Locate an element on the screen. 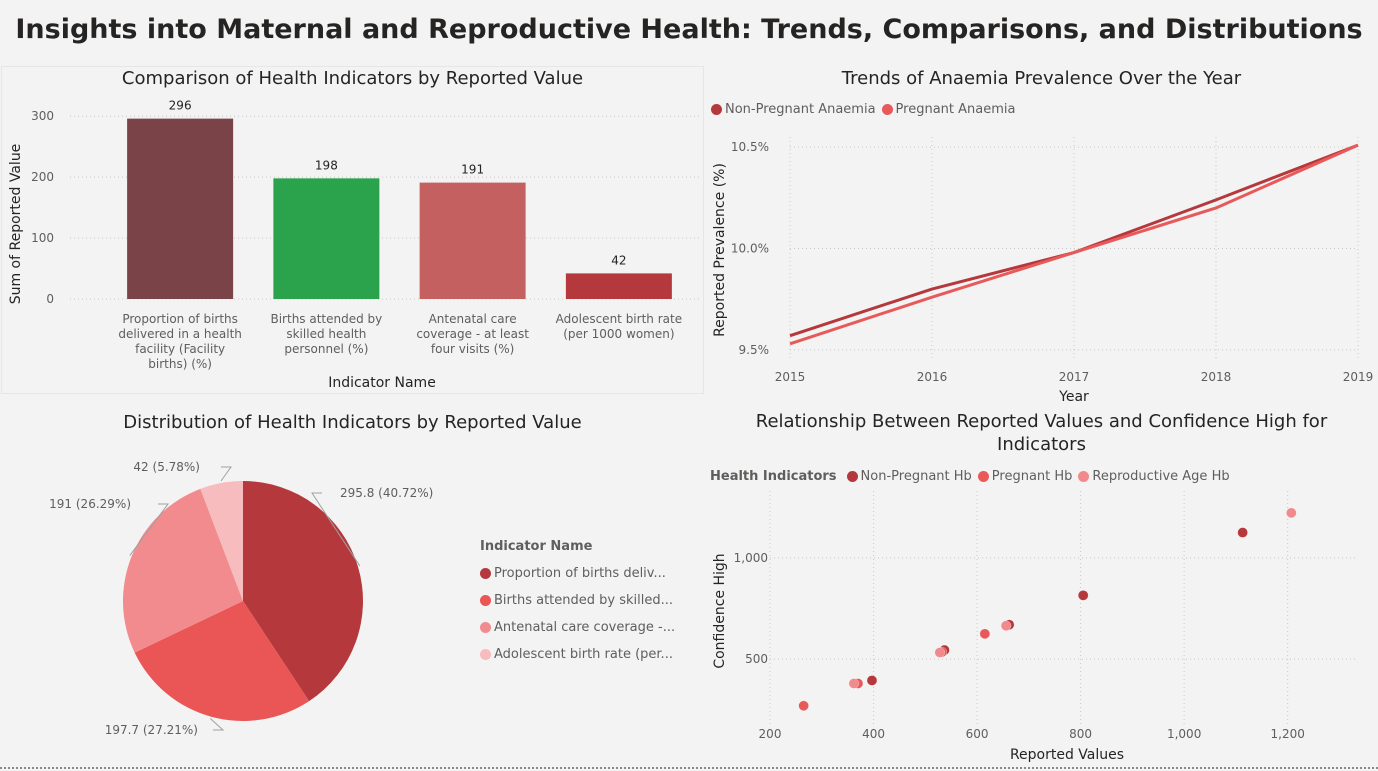 The width and height of the screenshot is (1378, 771). x-axis-title: Reported Values is located at coordinates (1067, 755).